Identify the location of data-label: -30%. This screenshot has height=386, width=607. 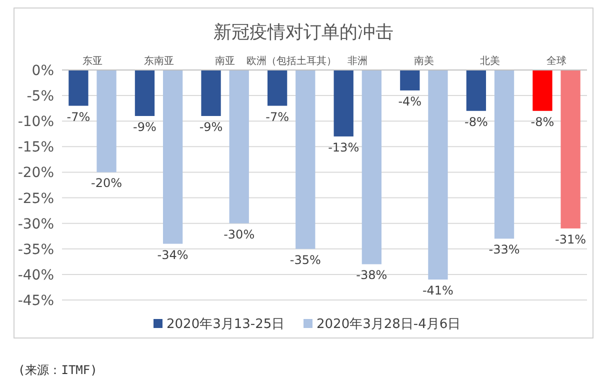
(239, 234).